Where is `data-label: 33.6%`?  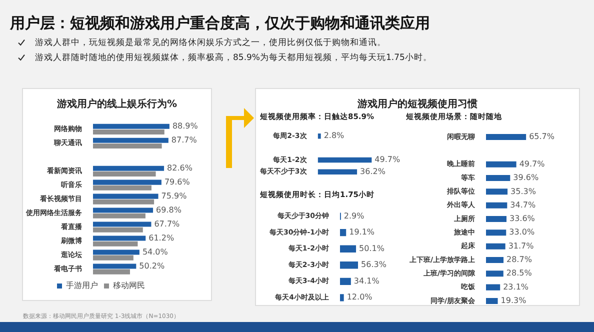 data-label: 33.6% is located at coordinates (522, 219).